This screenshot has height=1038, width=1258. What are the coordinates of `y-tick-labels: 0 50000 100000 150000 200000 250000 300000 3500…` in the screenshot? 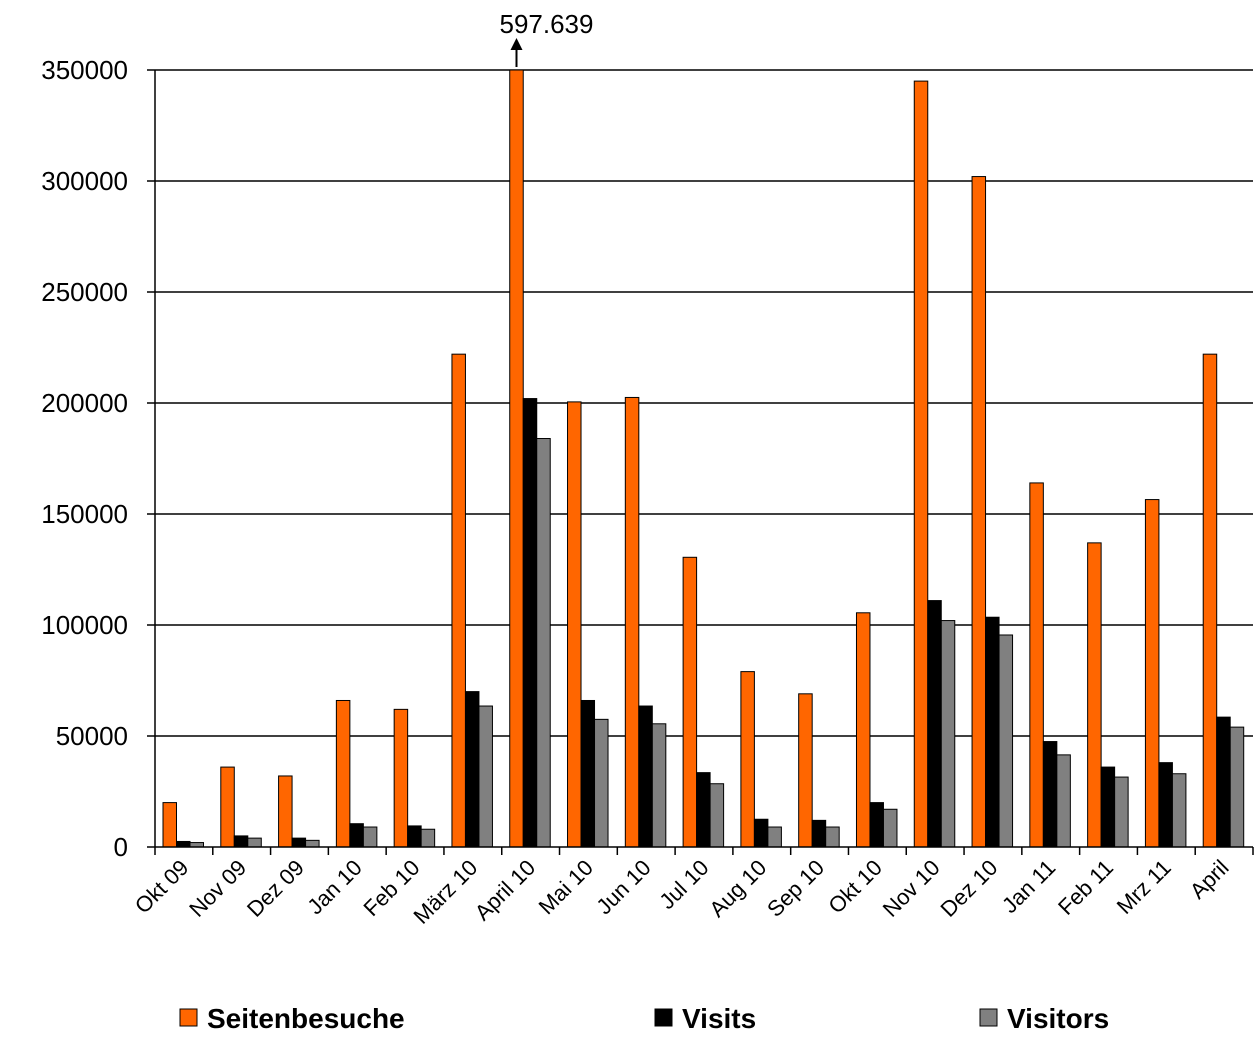 It's located at (84, 458).